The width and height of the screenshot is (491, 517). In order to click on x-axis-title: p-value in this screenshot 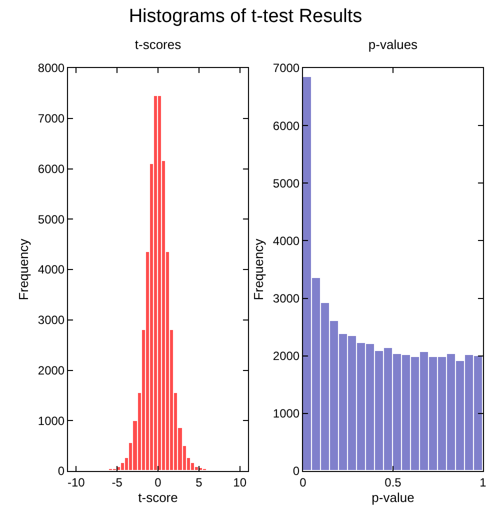, I will do `click(393, 497)`.